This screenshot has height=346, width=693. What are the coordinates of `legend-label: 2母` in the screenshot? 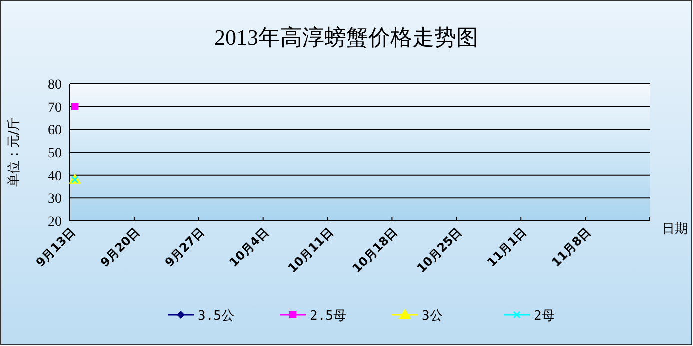 It's located at (544, 316).